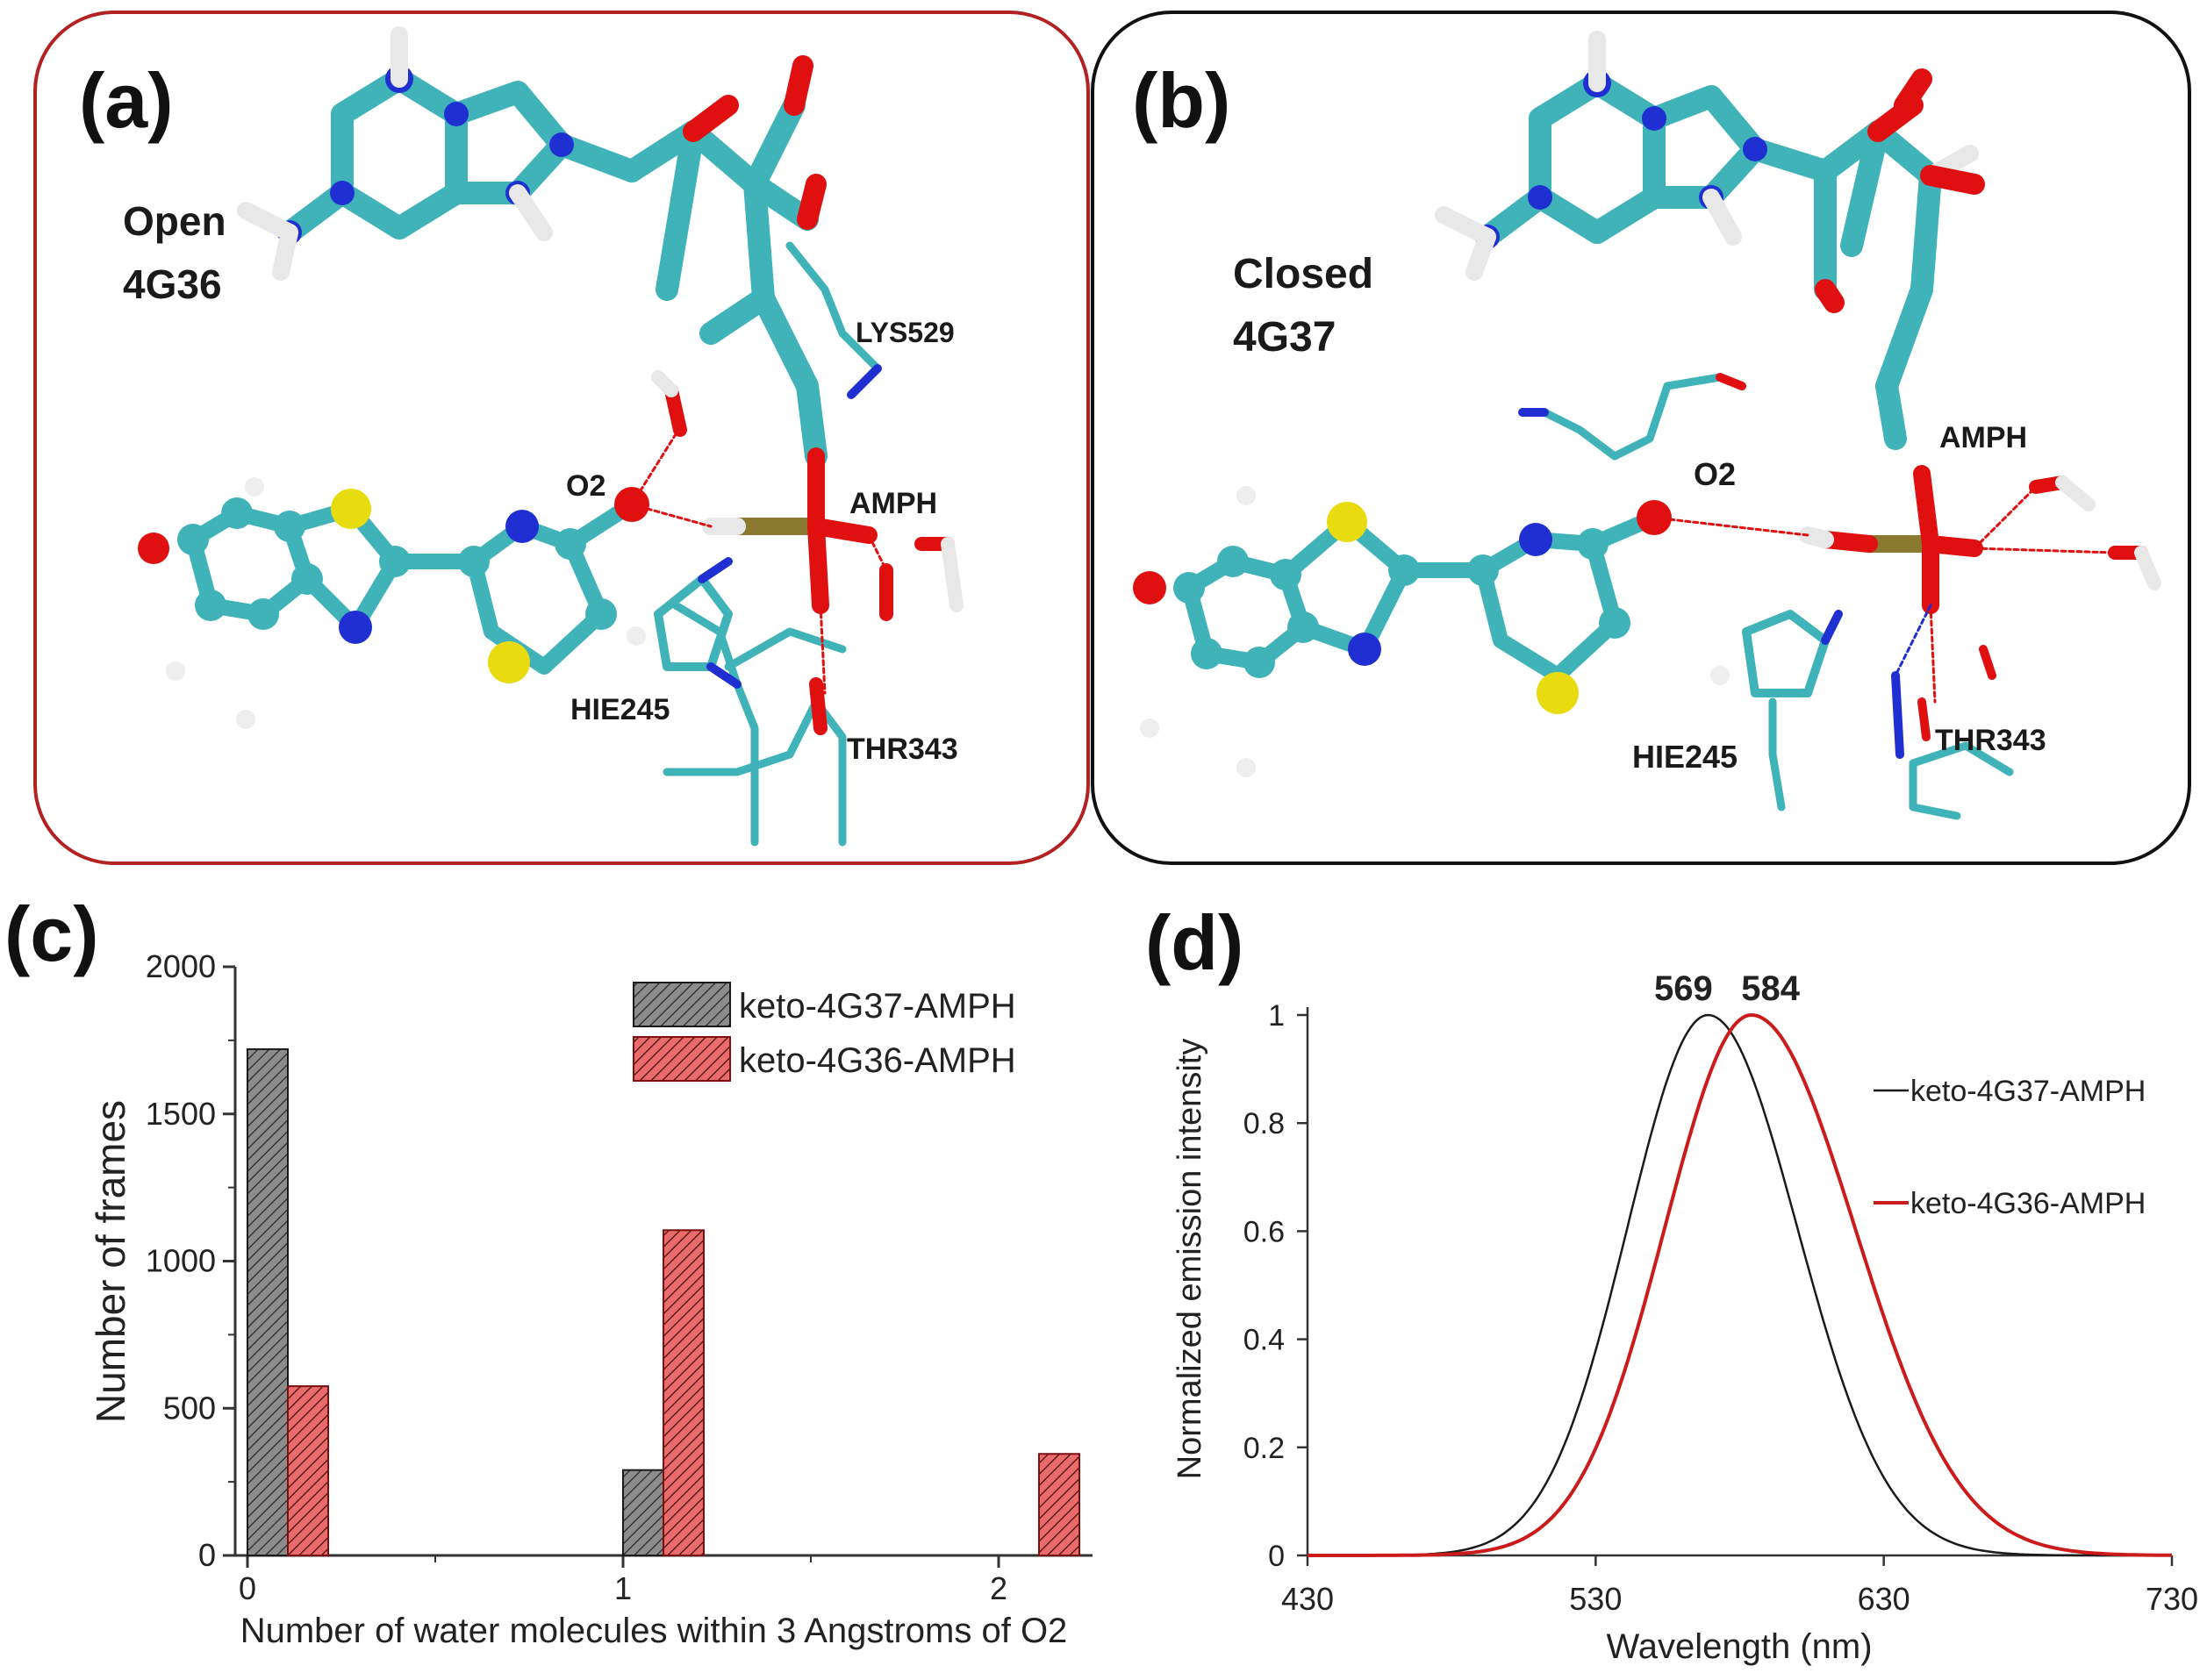  What do you see at coordinates (620, 709) in the screenshot?
I see `panel-a-label-hie245: HIE245` at bounding box center [620, 709].